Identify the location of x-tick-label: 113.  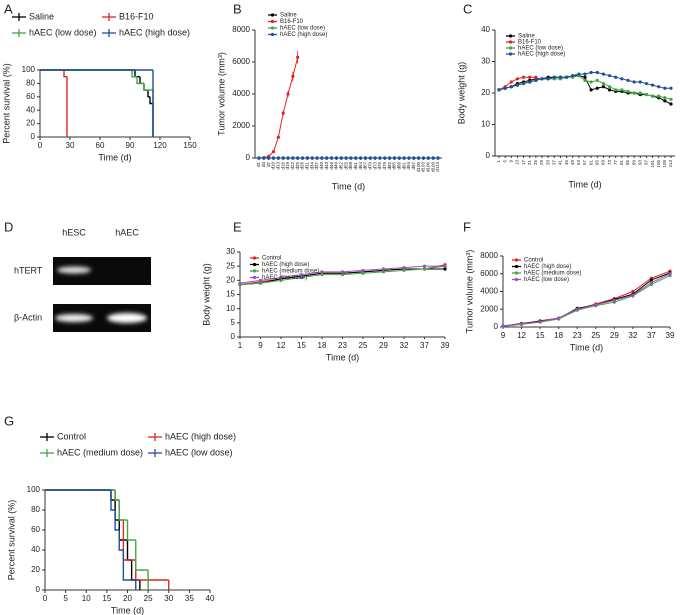
(670, 164).